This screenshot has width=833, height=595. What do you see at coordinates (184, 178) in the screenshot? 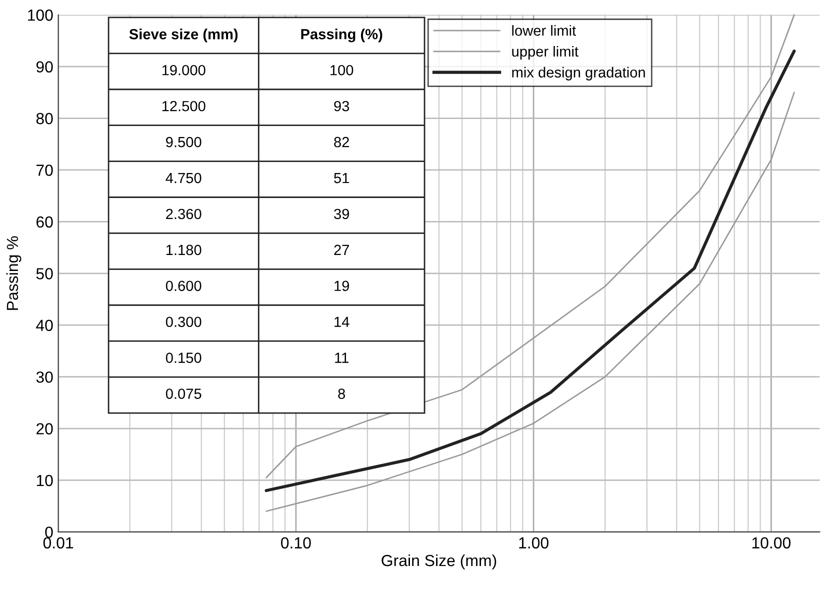
I see `annotation: 4.750` at bounding box center [184, 178].